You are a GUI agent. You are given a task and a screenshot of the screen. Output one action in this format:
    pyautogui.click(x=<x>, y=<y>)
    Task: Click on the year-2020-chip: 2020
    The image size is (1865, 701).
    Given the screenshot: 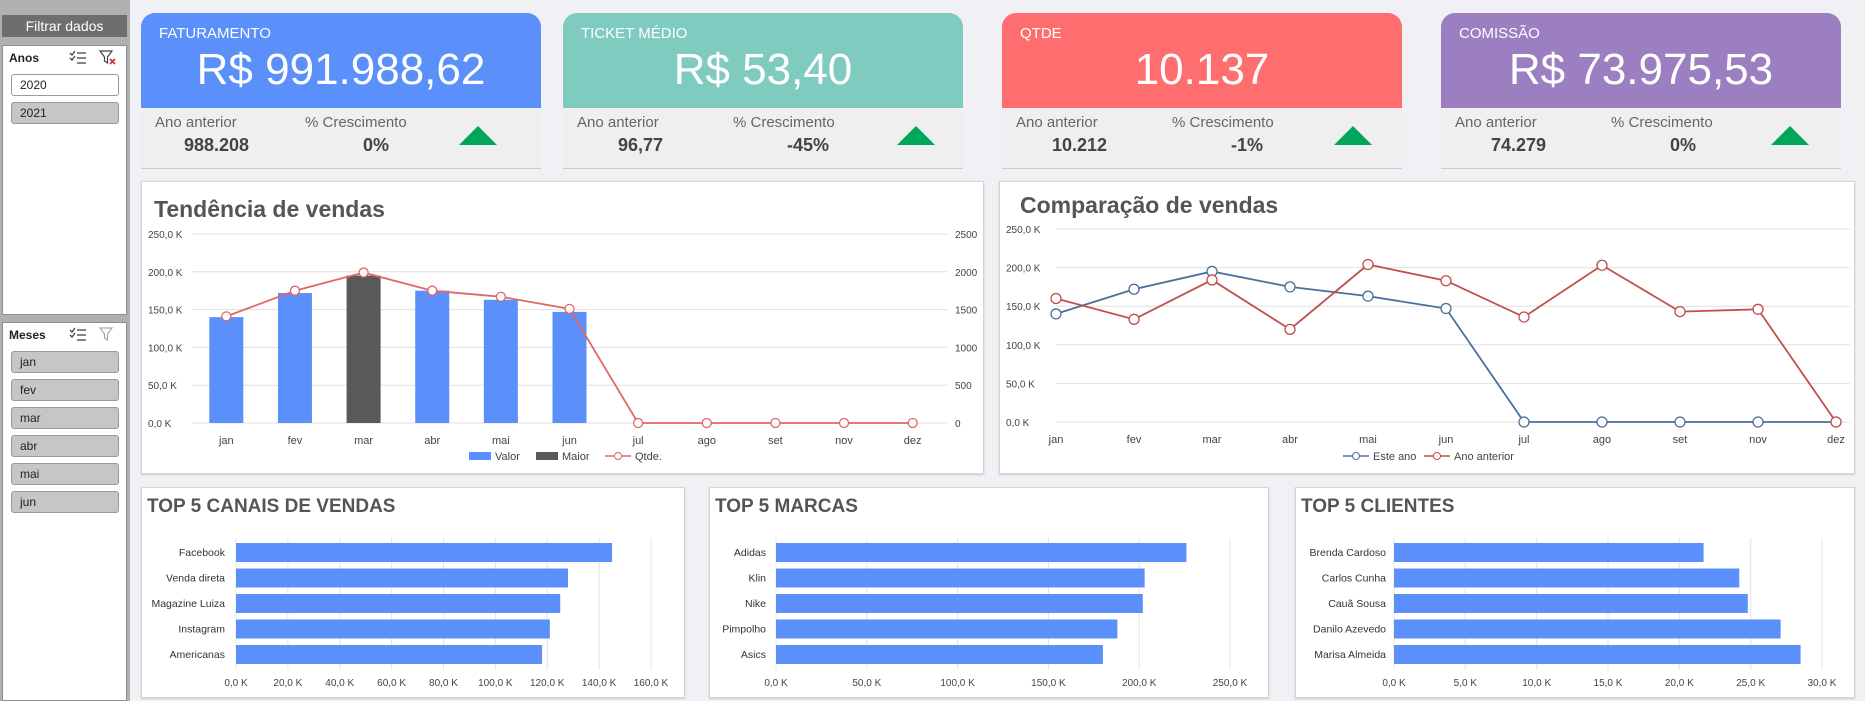 What is the action you would take?
    pyautogui.click(x=65, y=85)
    